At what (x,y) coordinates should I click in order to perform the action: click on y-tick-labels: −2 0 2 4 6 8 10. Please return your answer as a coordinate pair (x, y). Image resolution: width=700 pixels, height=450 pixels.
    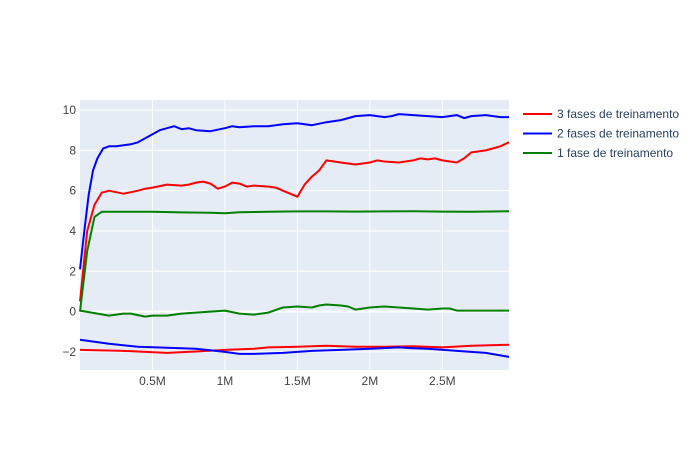
    Looking at the image, I should click on (69, 231).